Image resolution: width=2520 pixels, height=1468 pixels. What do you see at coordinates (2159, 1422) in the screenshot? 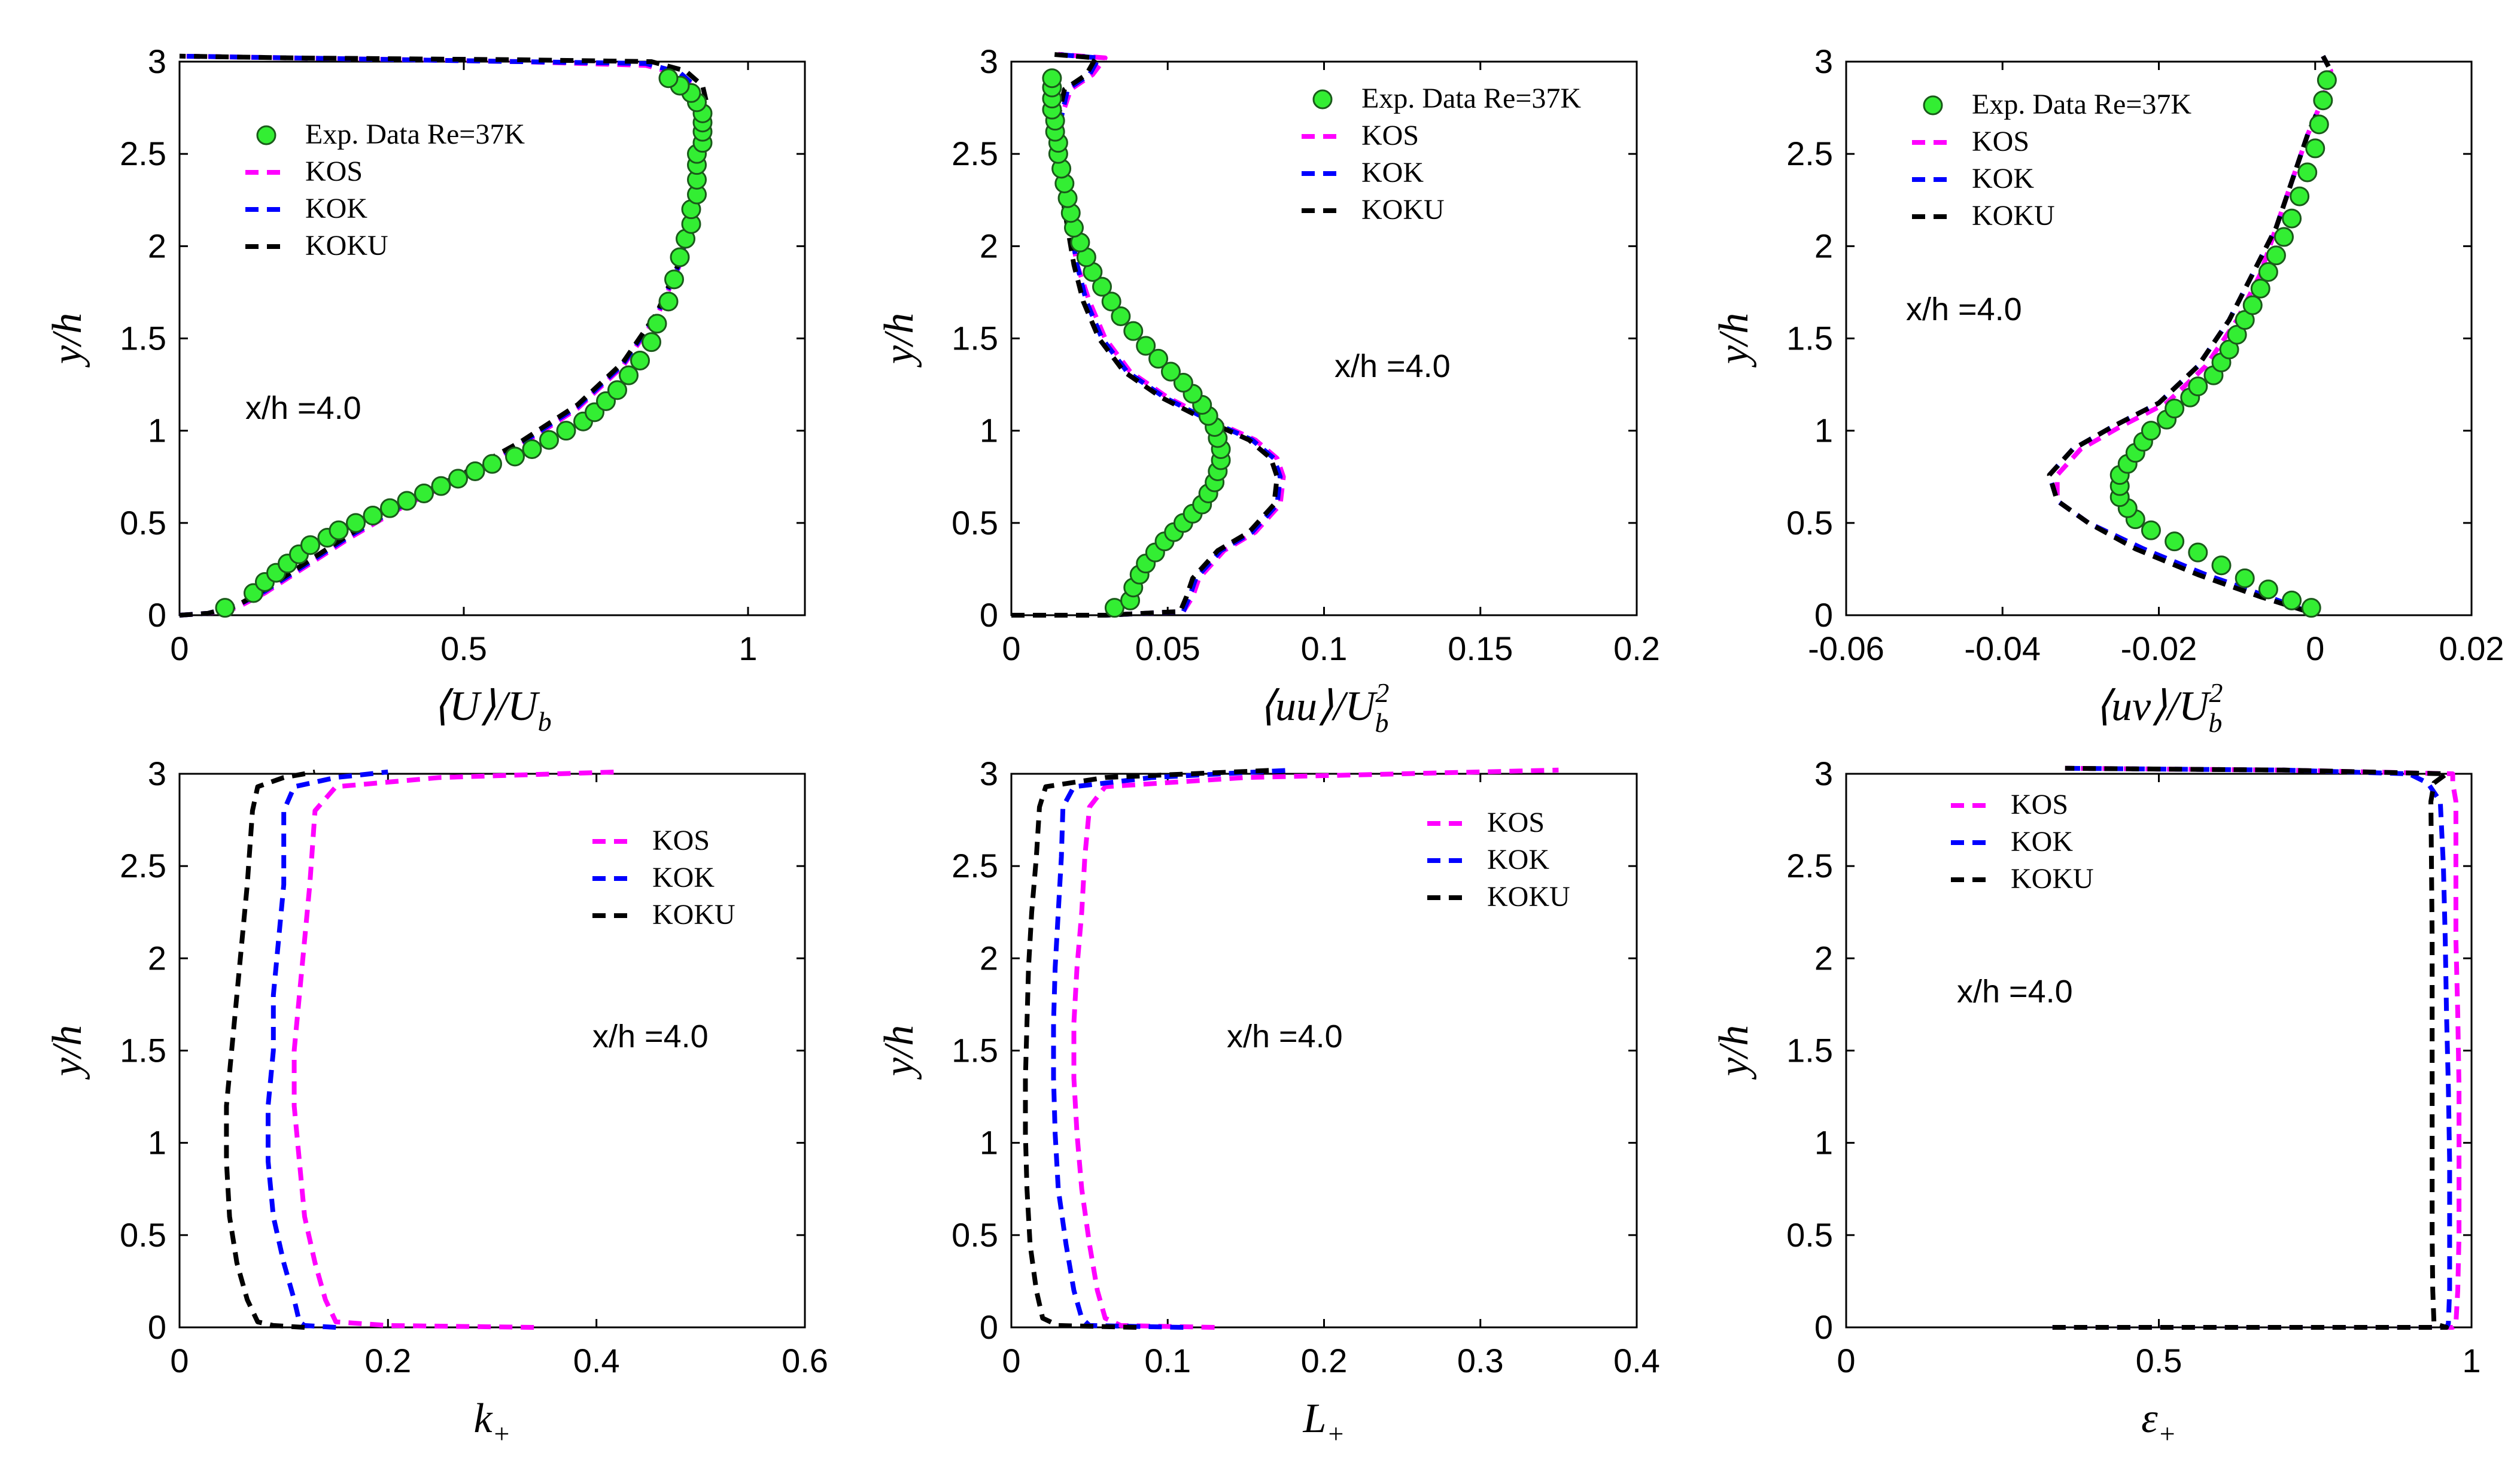
I see `x-axis-label: ε+` at bounding box center [2159, 1422].